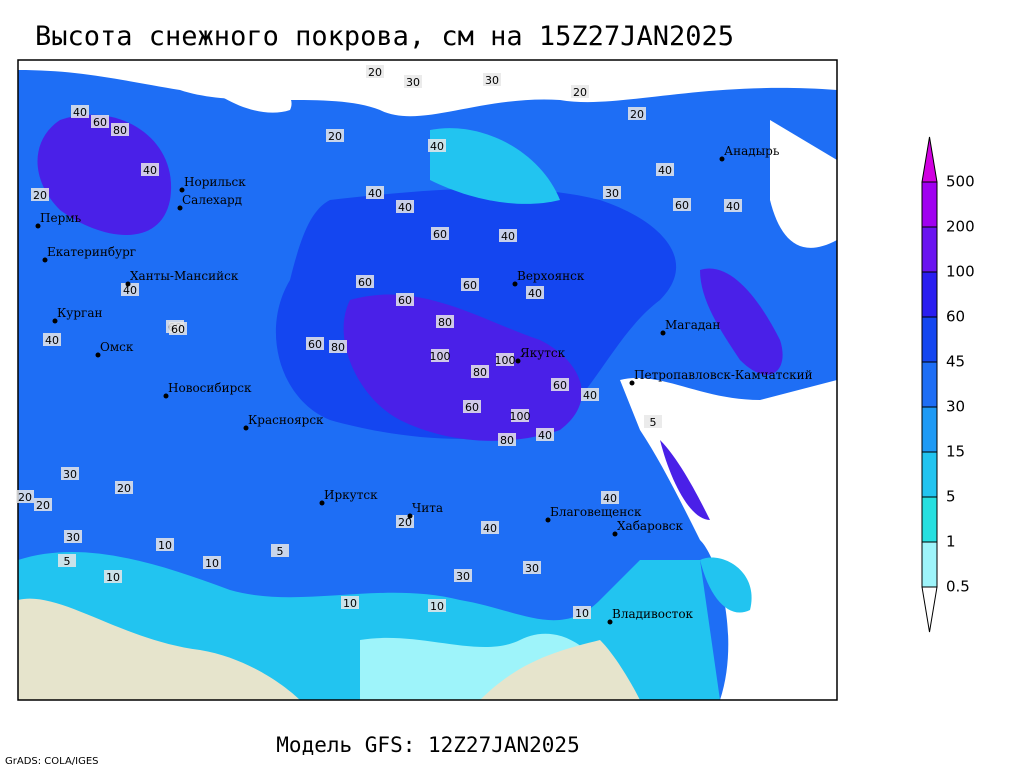 The width and height of the screenshot is (1024, 768). I want to click on city-label: Якутск, so click(543, 353).